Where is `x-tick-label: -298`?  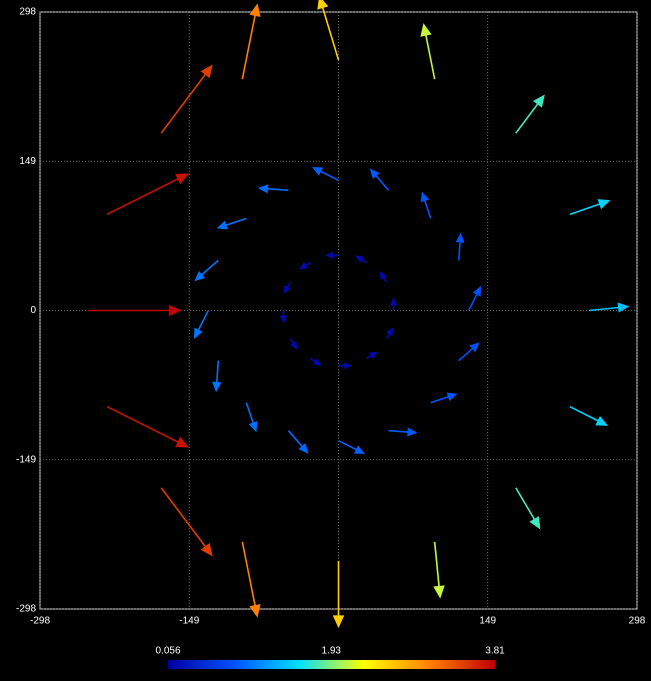 x-tick-label: -298 is located at coordinates (40, 621).